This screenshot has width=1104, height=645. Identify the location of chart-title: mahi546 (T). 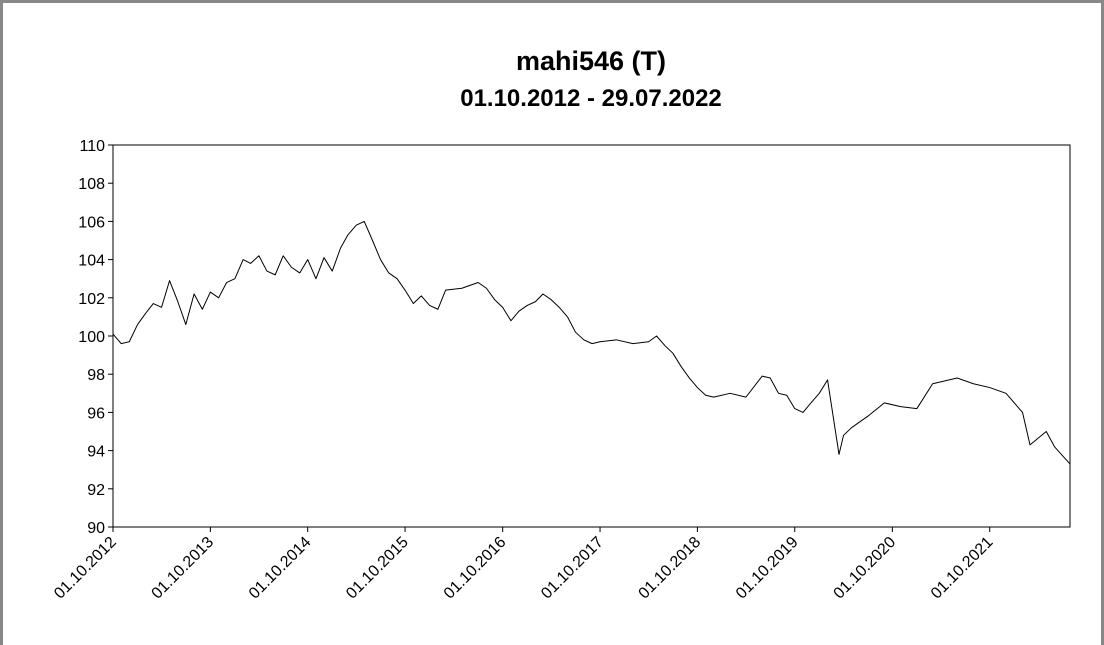
(591, 61).